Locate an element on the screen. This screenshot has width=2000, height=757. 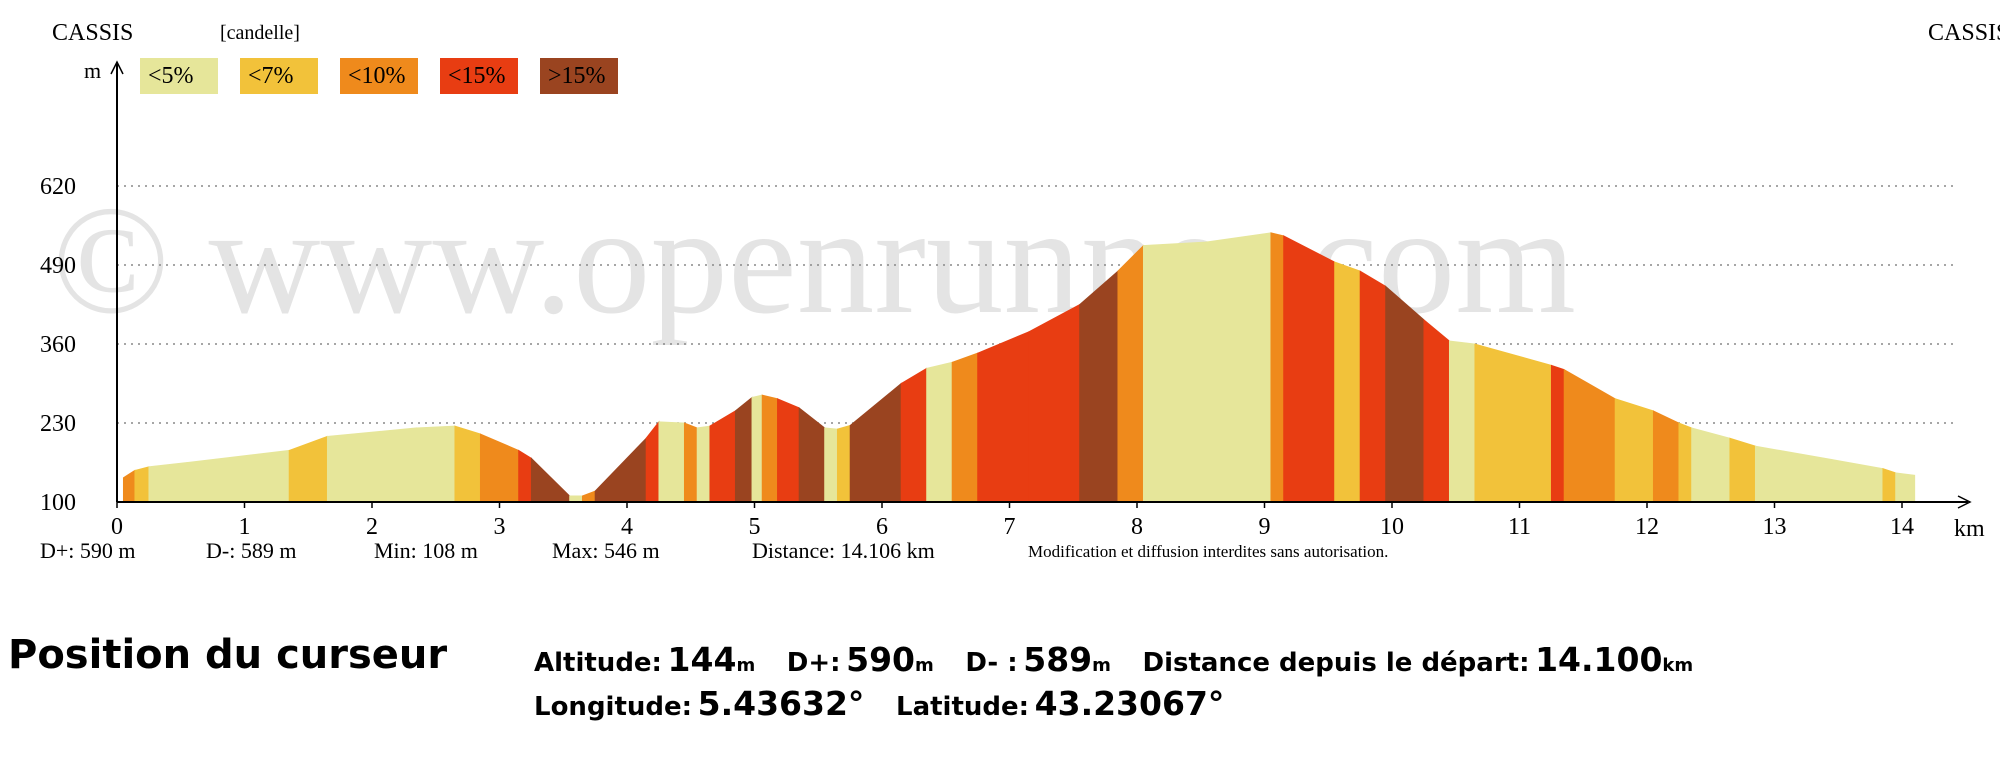
y-tick-label: 360 is located at coordinates (58, 345).